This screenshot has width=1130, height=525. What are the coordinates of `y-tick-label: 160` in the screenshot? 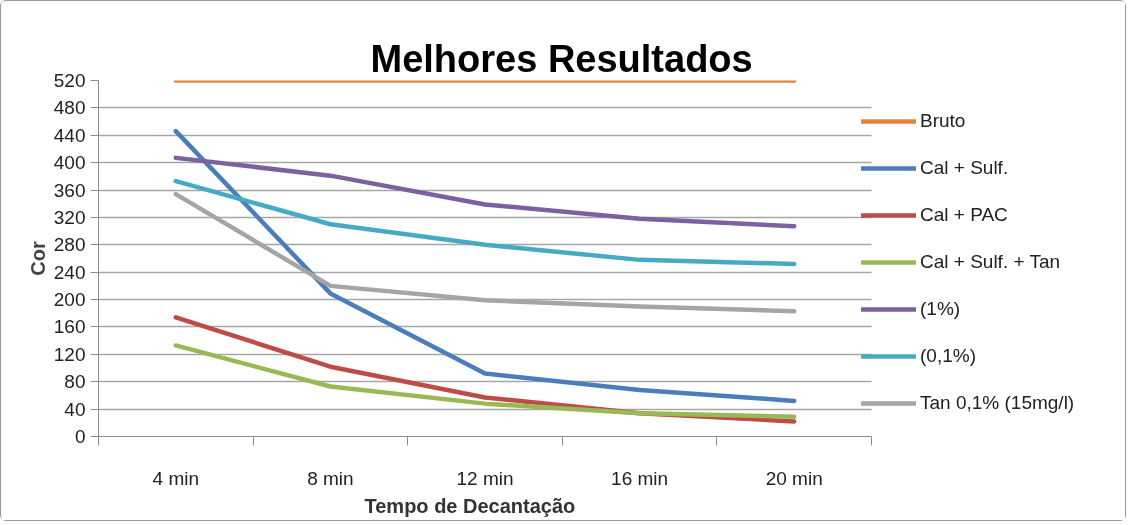 It's located at (69, 327).